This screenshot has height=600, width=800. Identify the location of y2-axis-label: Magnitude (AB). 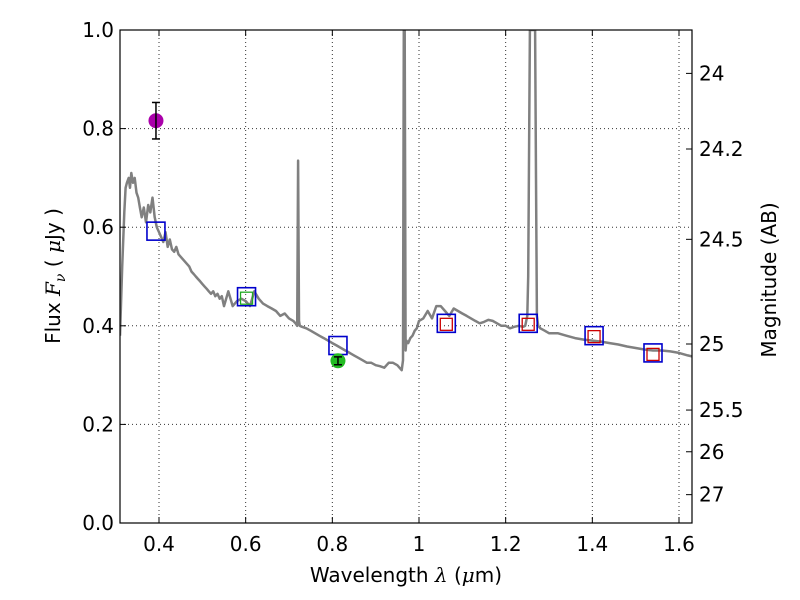
(769, 279).